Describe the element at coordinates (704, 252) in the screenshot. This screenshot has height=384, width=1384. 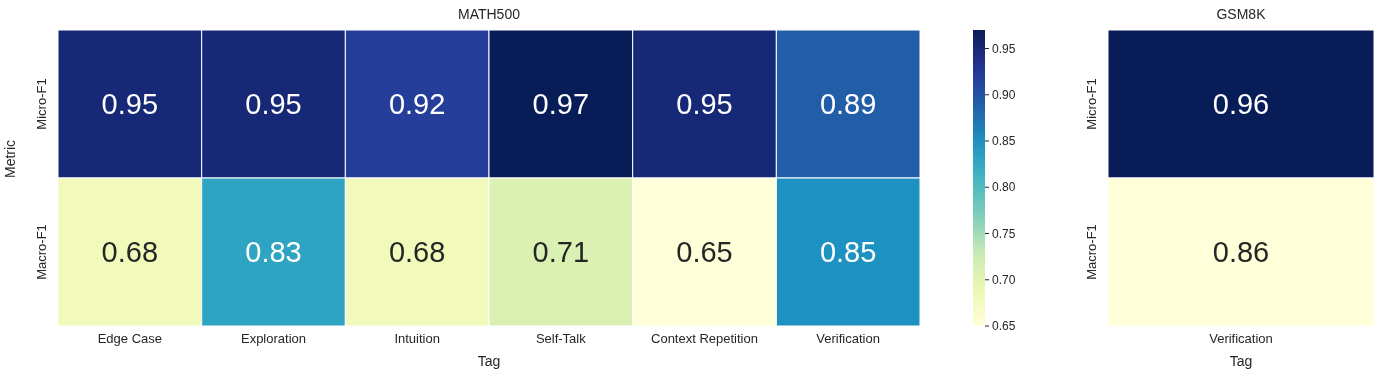
I see `data-label: 0.65` at that location.